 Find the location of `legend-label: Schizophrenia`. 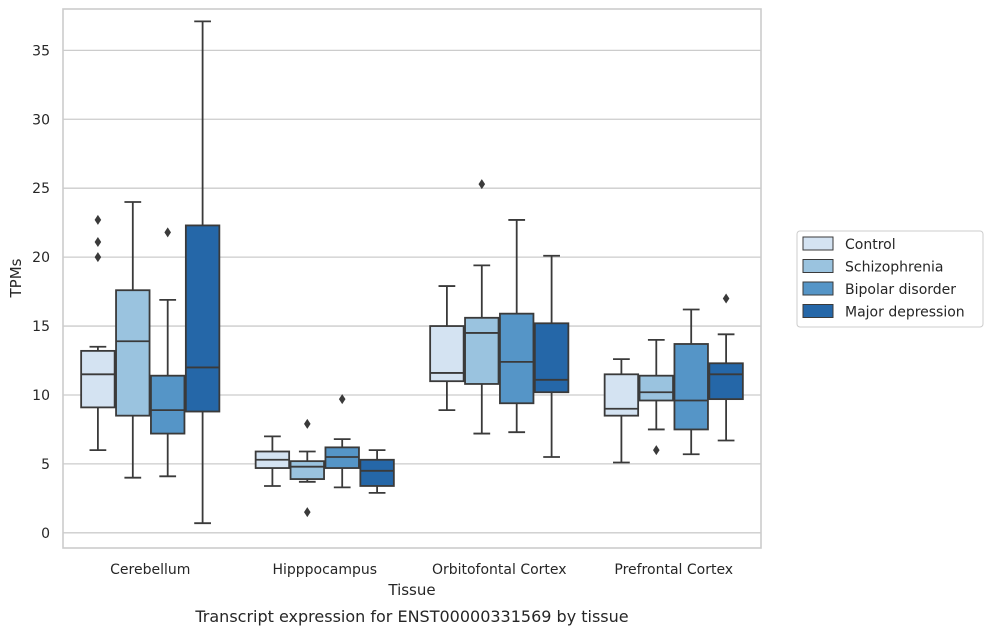

legend-label: Schizophrenia is located at coordinates (894, 268).